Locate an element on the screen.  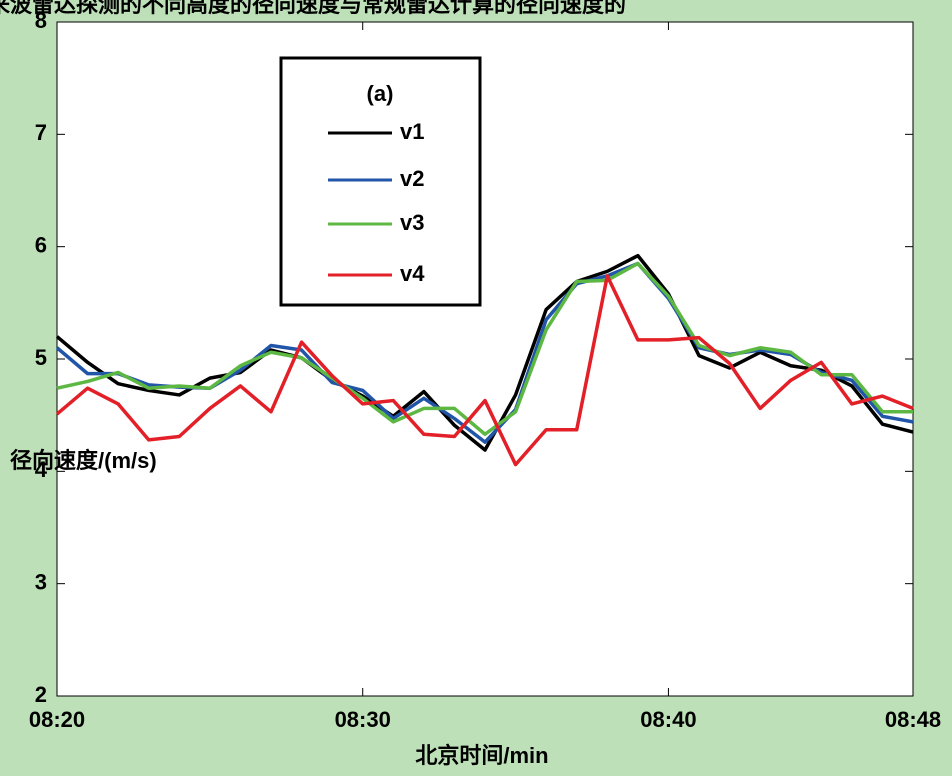
legend-label: v2 is located at coordinates (412, 178).